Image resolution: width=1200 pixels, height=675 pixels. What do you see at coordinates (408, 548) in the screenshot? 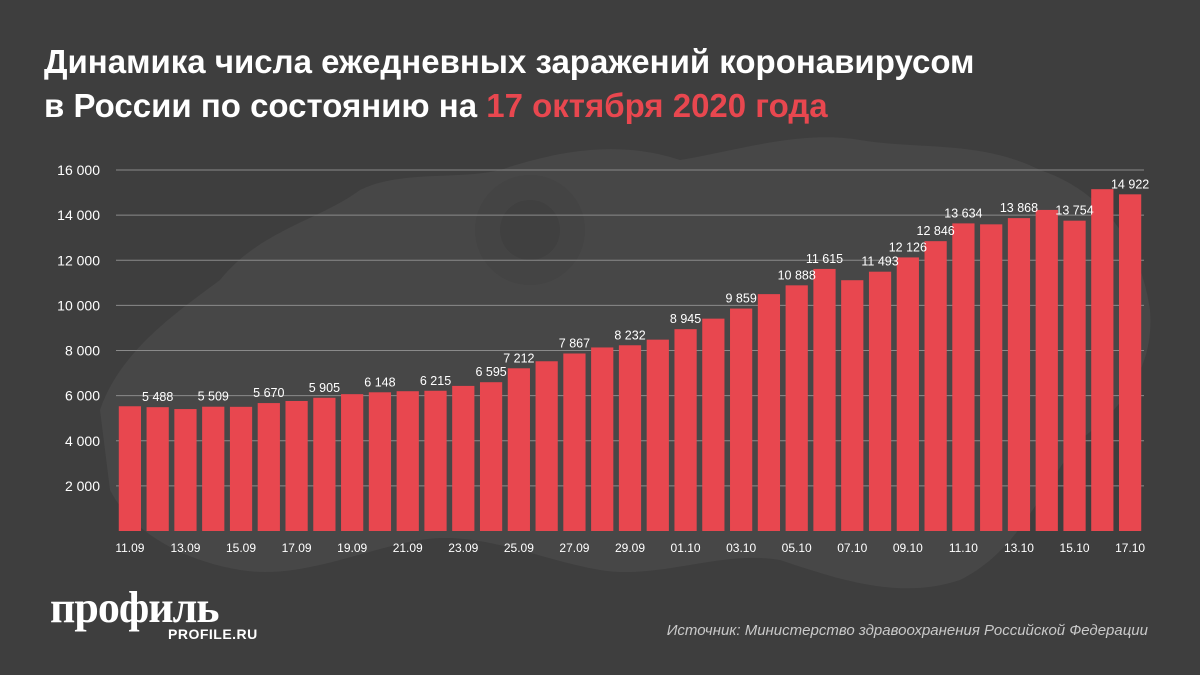
I see `x-tick-label: 21.09` at bounding box center [408, 548].